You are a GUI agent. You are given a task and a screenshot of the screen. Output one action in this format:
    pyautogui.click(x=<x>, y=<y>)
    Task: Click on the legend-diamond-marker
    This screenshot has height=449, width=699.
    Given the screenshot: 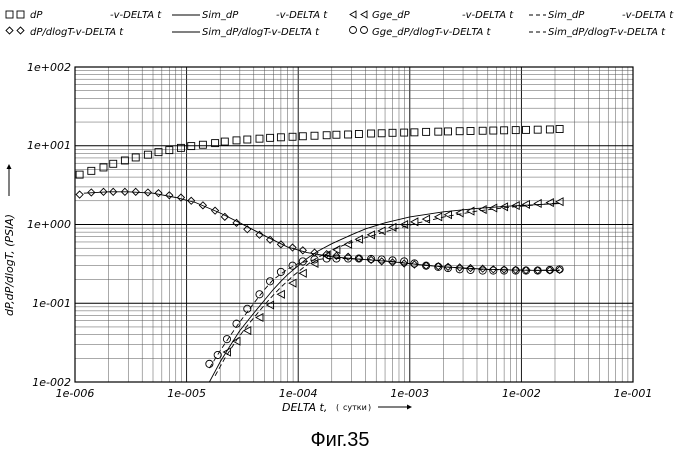 What is the action you would take?
    pyautogui.click(x=9, y=30)
    